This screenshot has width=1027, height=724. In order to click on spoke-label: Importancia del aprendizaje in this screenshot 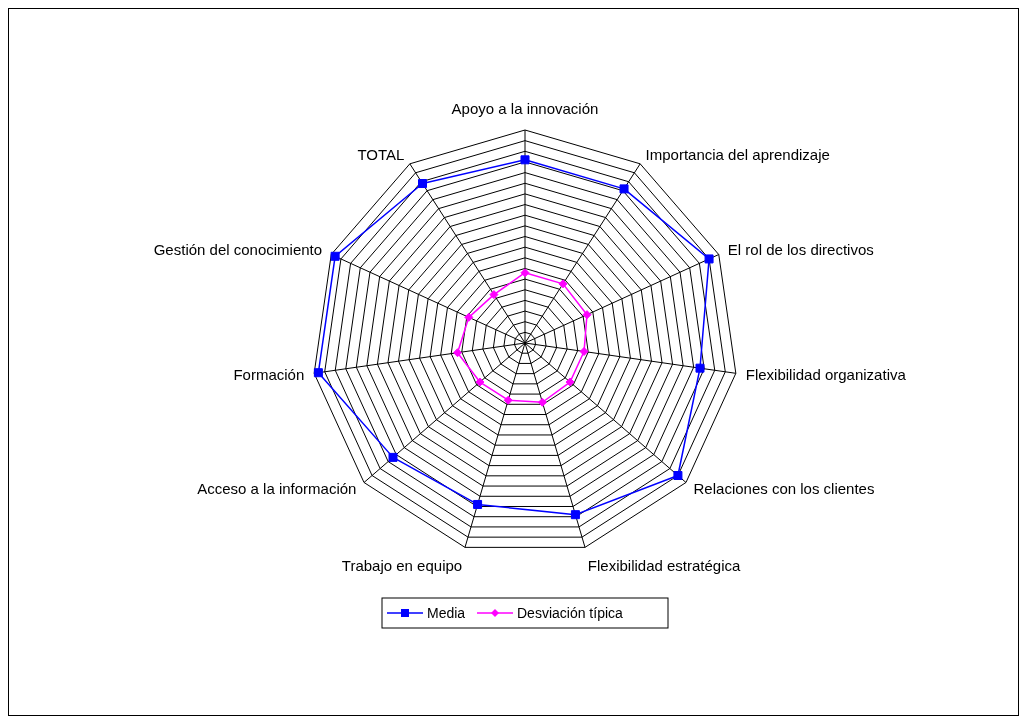, I will do `click(737, 155)`.